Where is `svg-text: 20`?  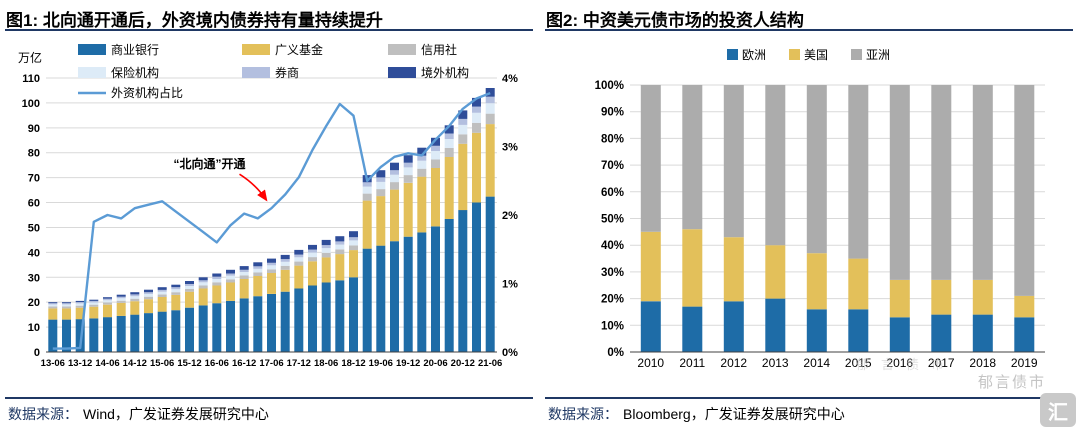 svg-text: 20 is located at coordinates (34, 303).